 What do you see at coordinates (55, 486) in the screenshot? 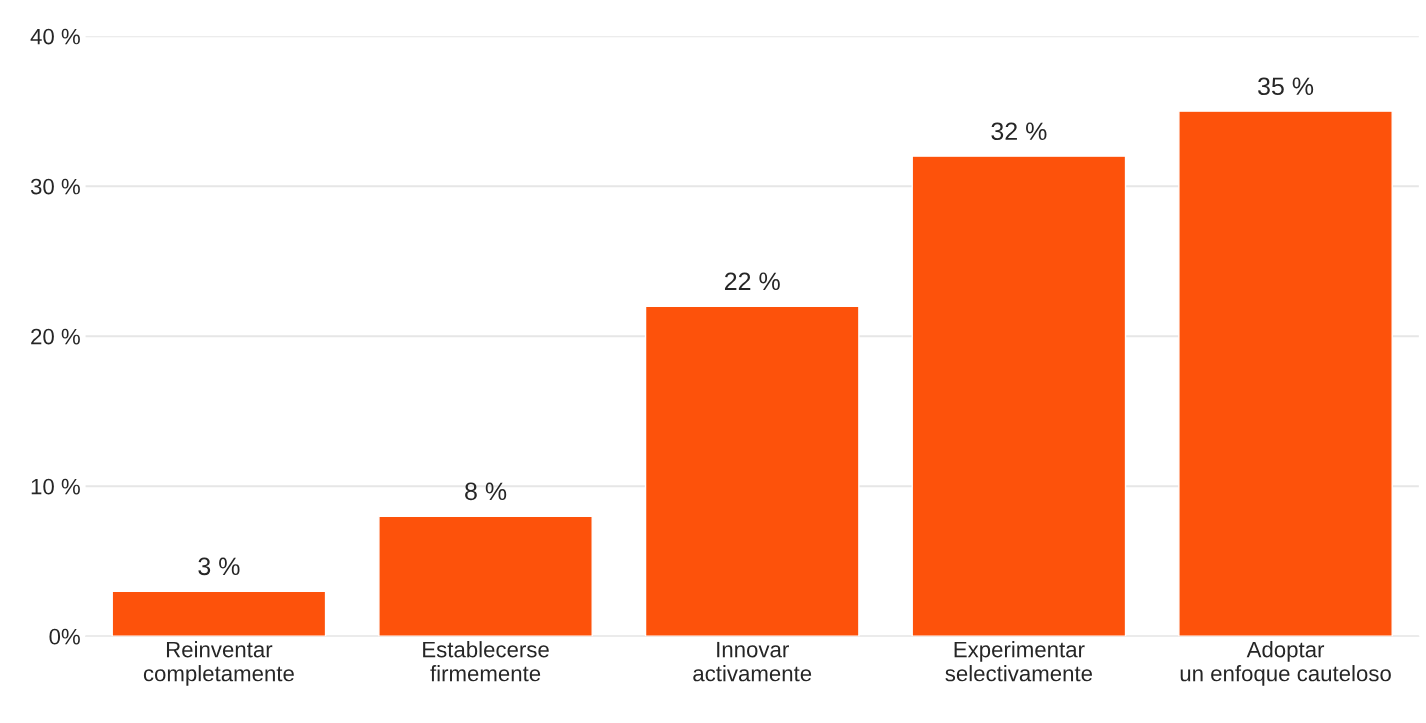
I see `y-tick-label: 10 %` at bounding box center [55, 486].